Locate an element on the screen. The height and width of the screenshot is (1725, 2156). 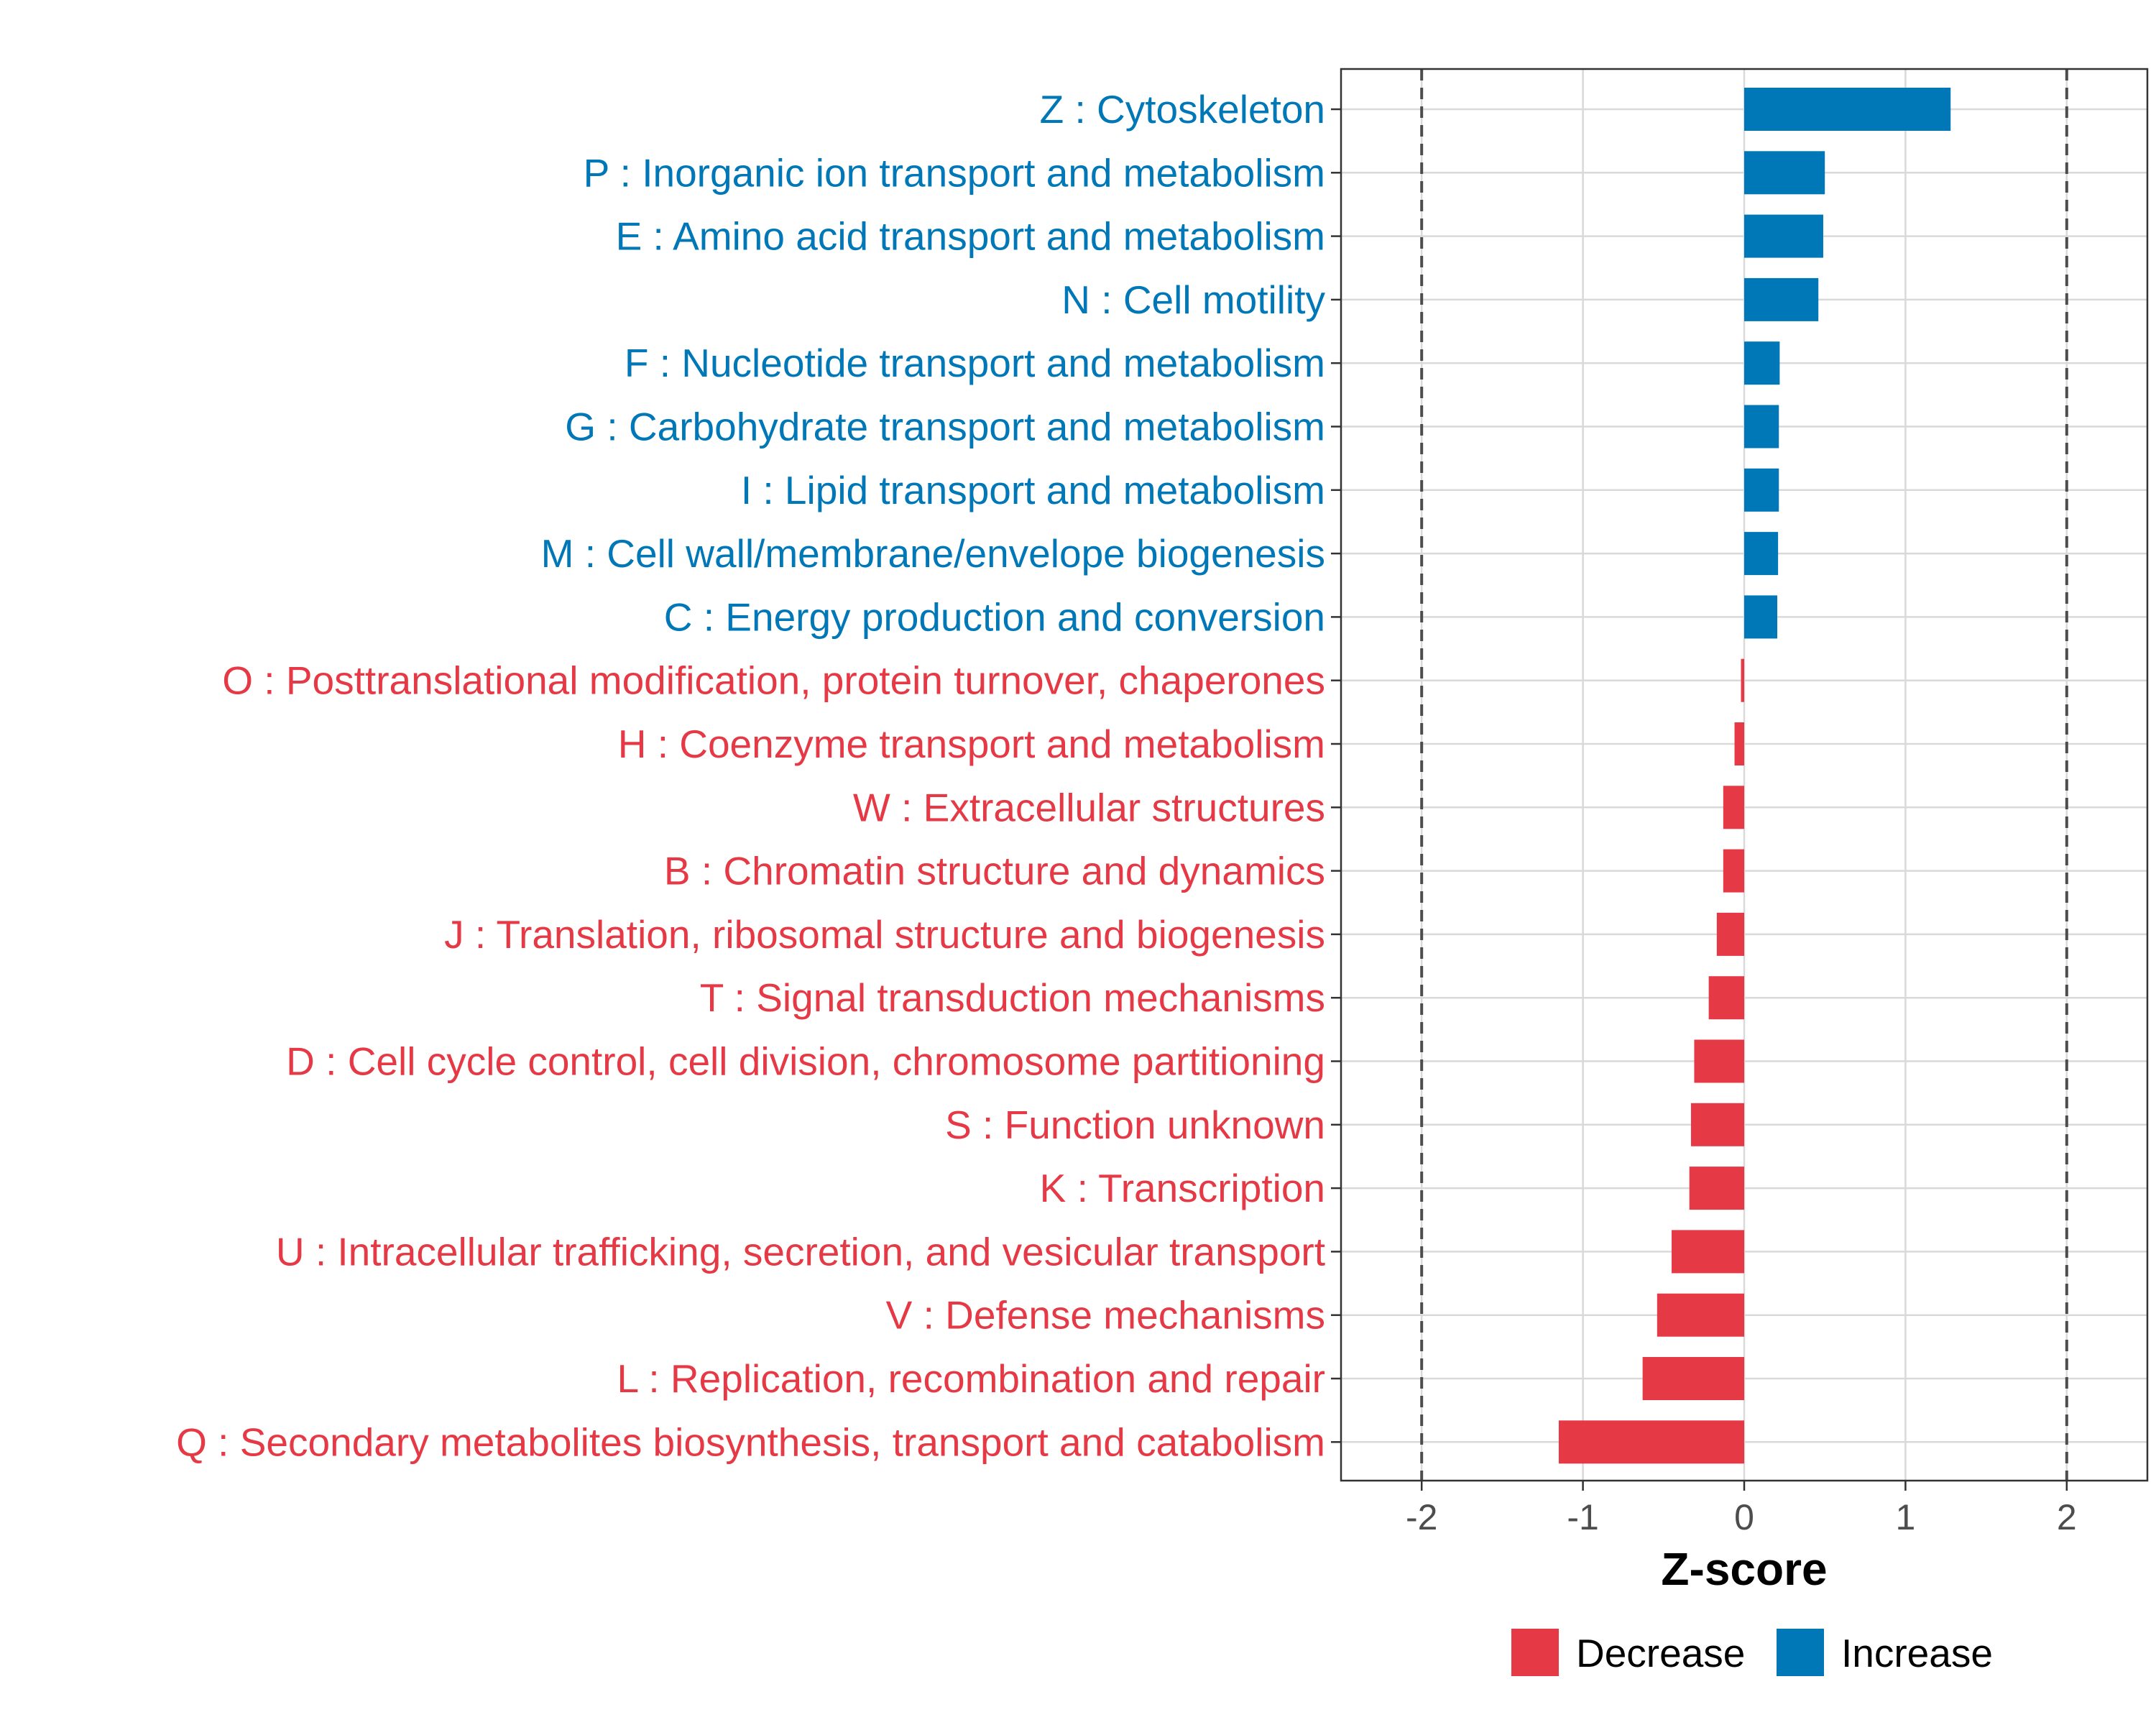
category-label: W : Extracellular structures is located at coordinates (1089, 807).